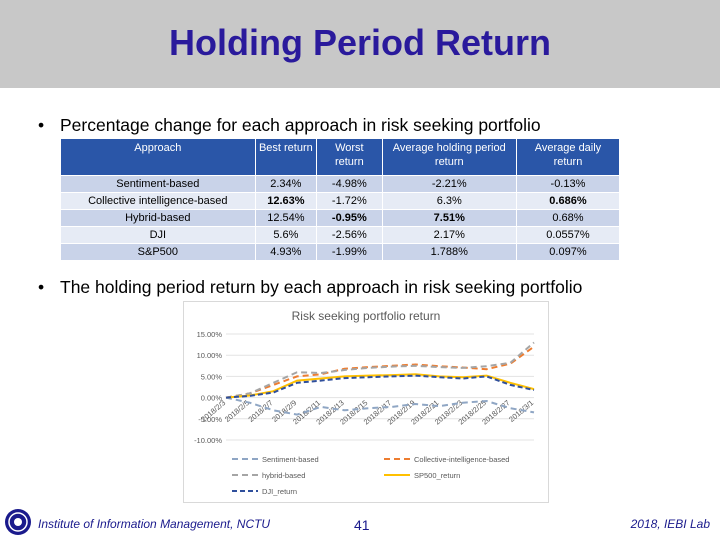 Image resolution: width=720 pixels, height=540 pixels. What do you see at coordinates (568, 201) in the screenshot?
I see `cell-average-daily: 0.686%` at bounding box center [568, 201].